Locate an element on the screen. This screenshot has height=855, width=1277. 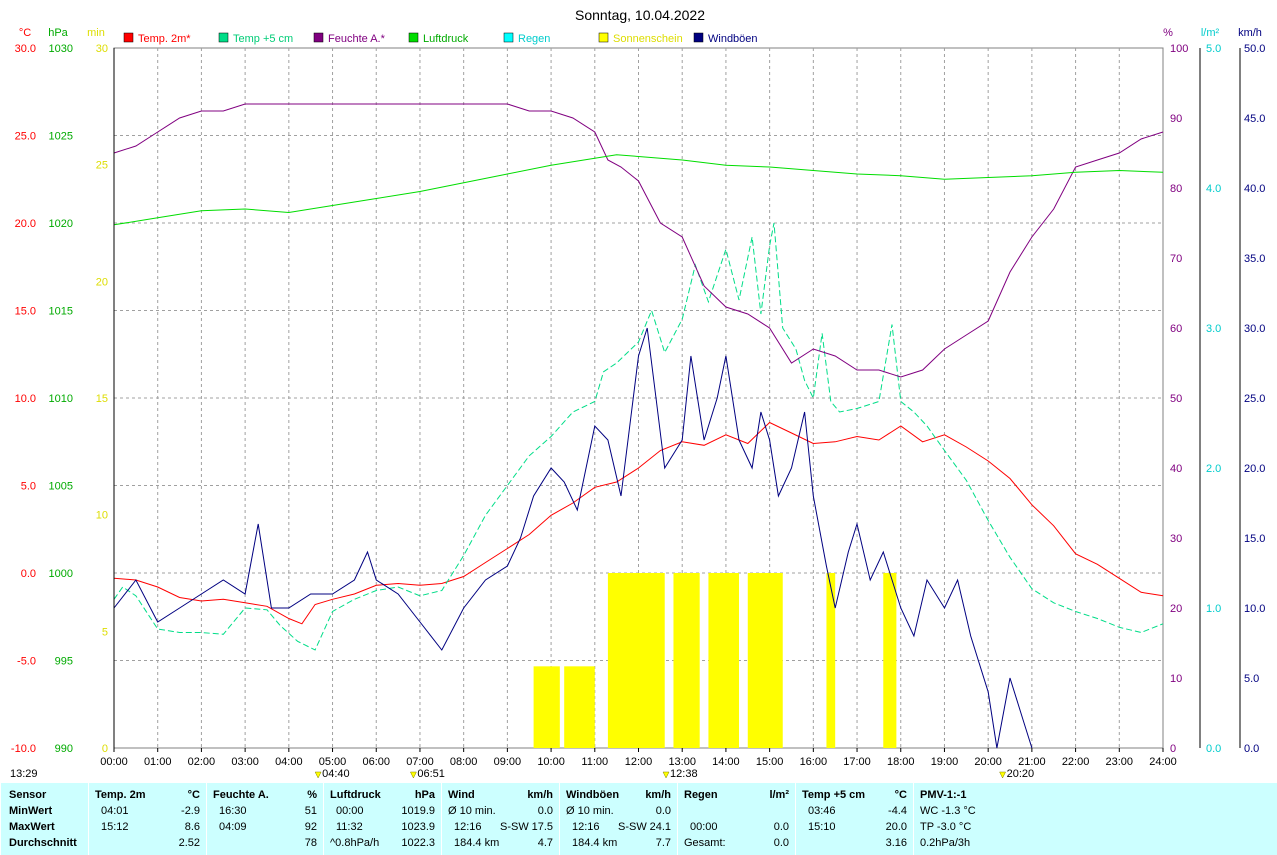
stats-regen-total: 0.0 is located at coordinates (781, 843).